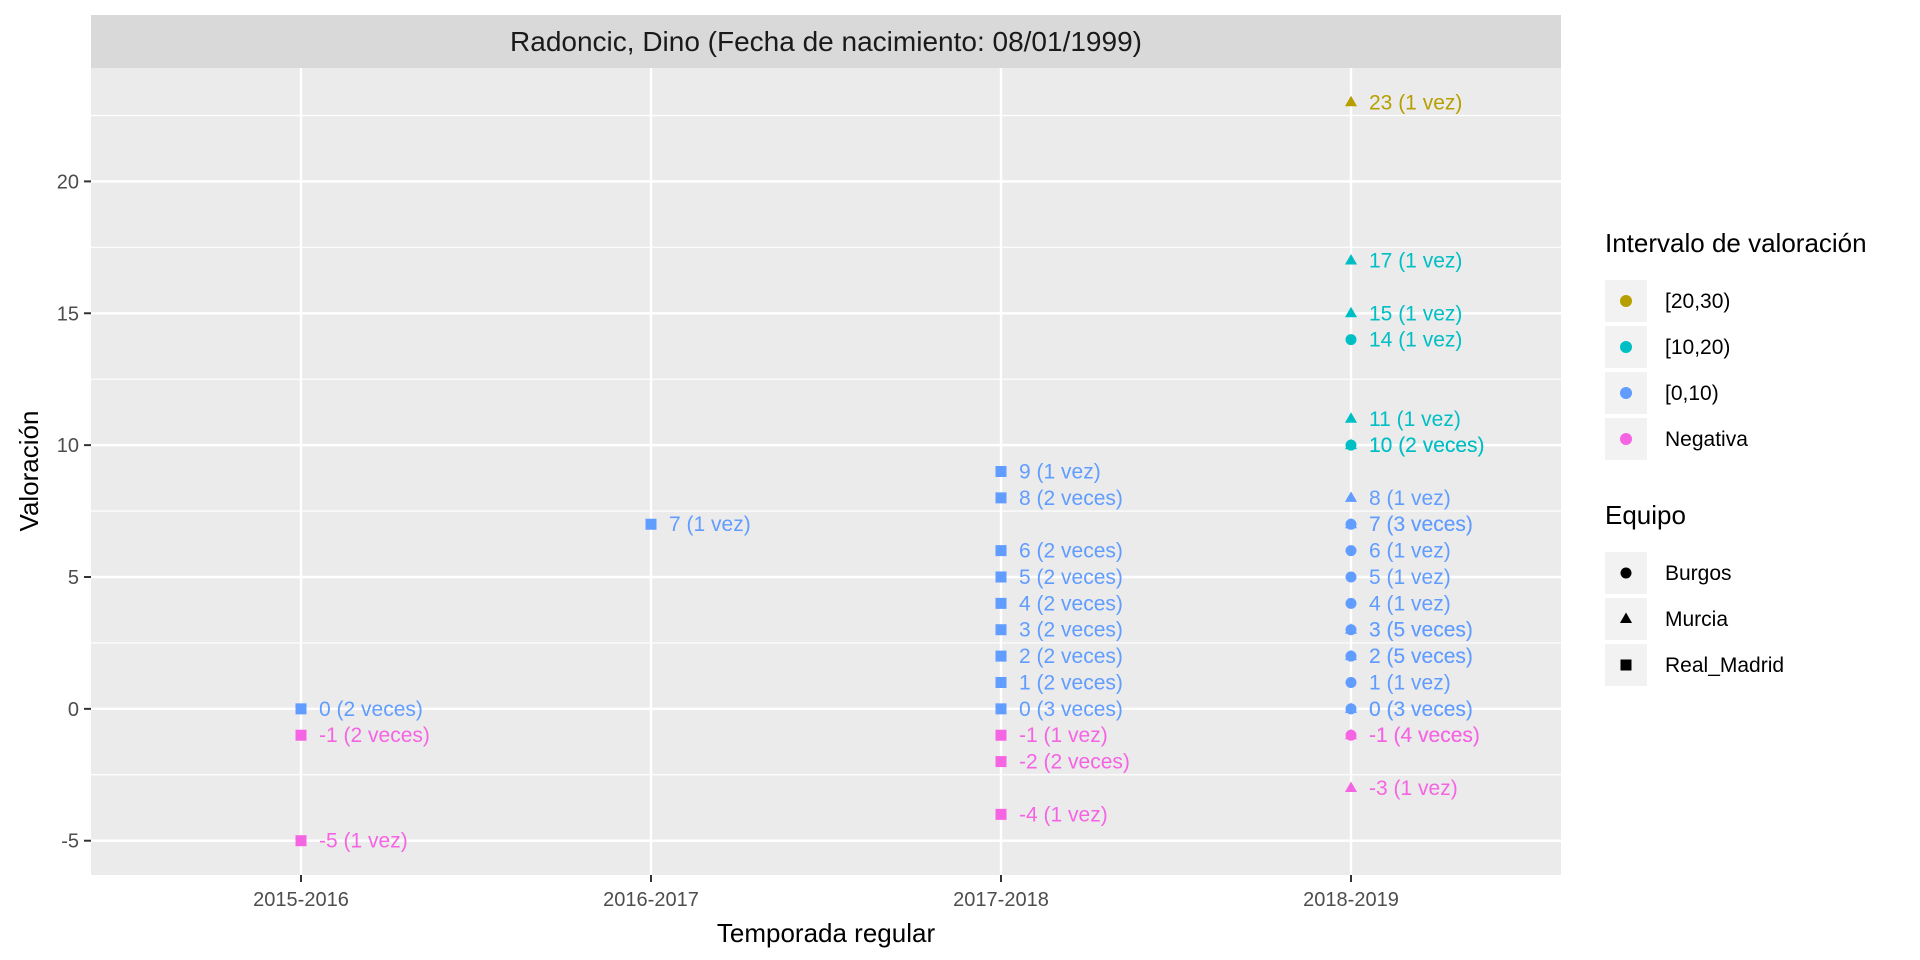 The height and width of the screenshot is (960, 1920). What do you see at coordinates (1706, 439) in the screenshot?
I see `legend-label: Negativa` at bounding box center [1706, 439].